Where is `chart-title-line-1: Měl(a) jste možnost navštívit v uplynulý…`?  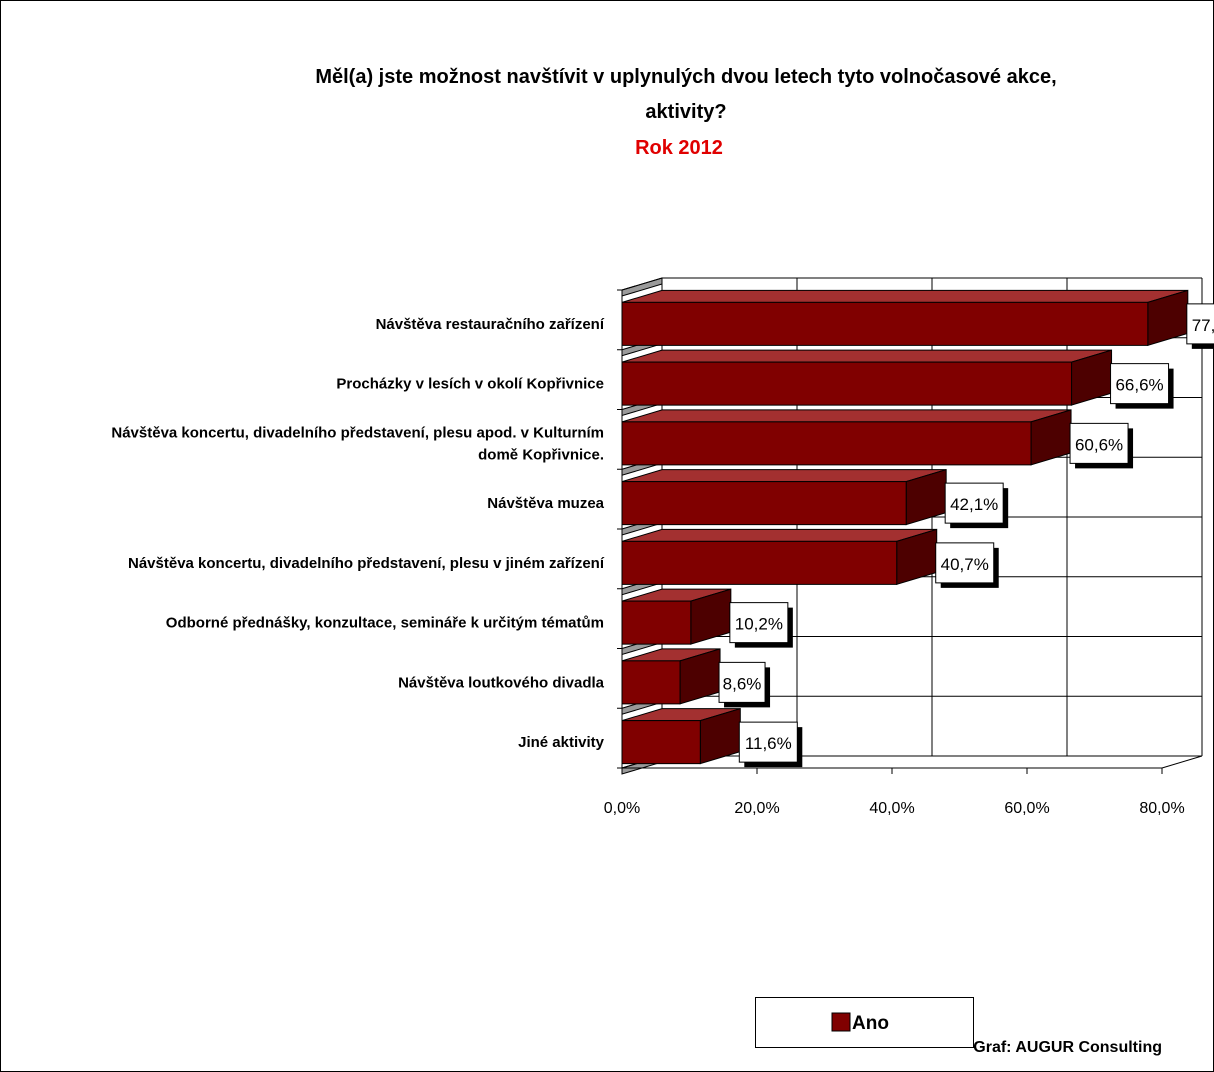
chart-title-line-1: Měl(a) jste možnost navštívit v uplynulý… is located at coordinates (685, 77).